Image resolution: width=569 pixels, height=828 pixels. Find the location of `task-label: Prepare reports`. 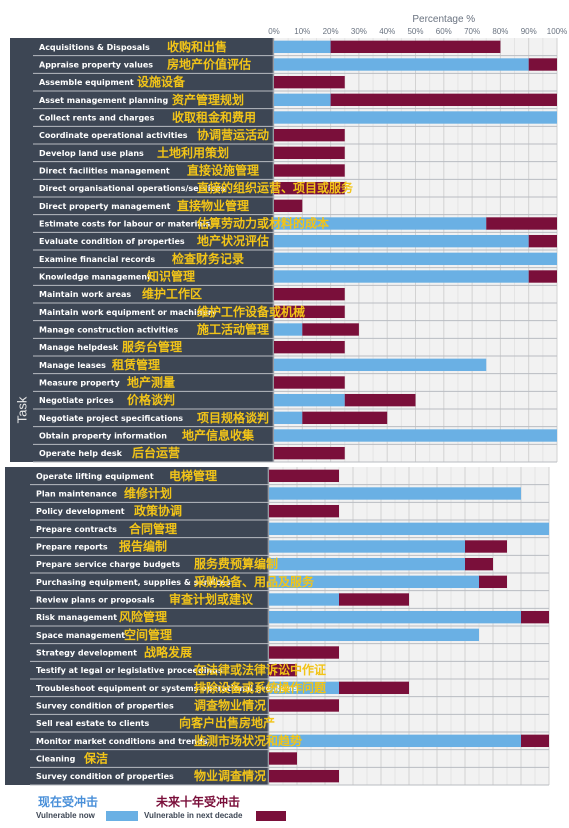

task-label: Prepare reports is located at coordinates (72, 547).